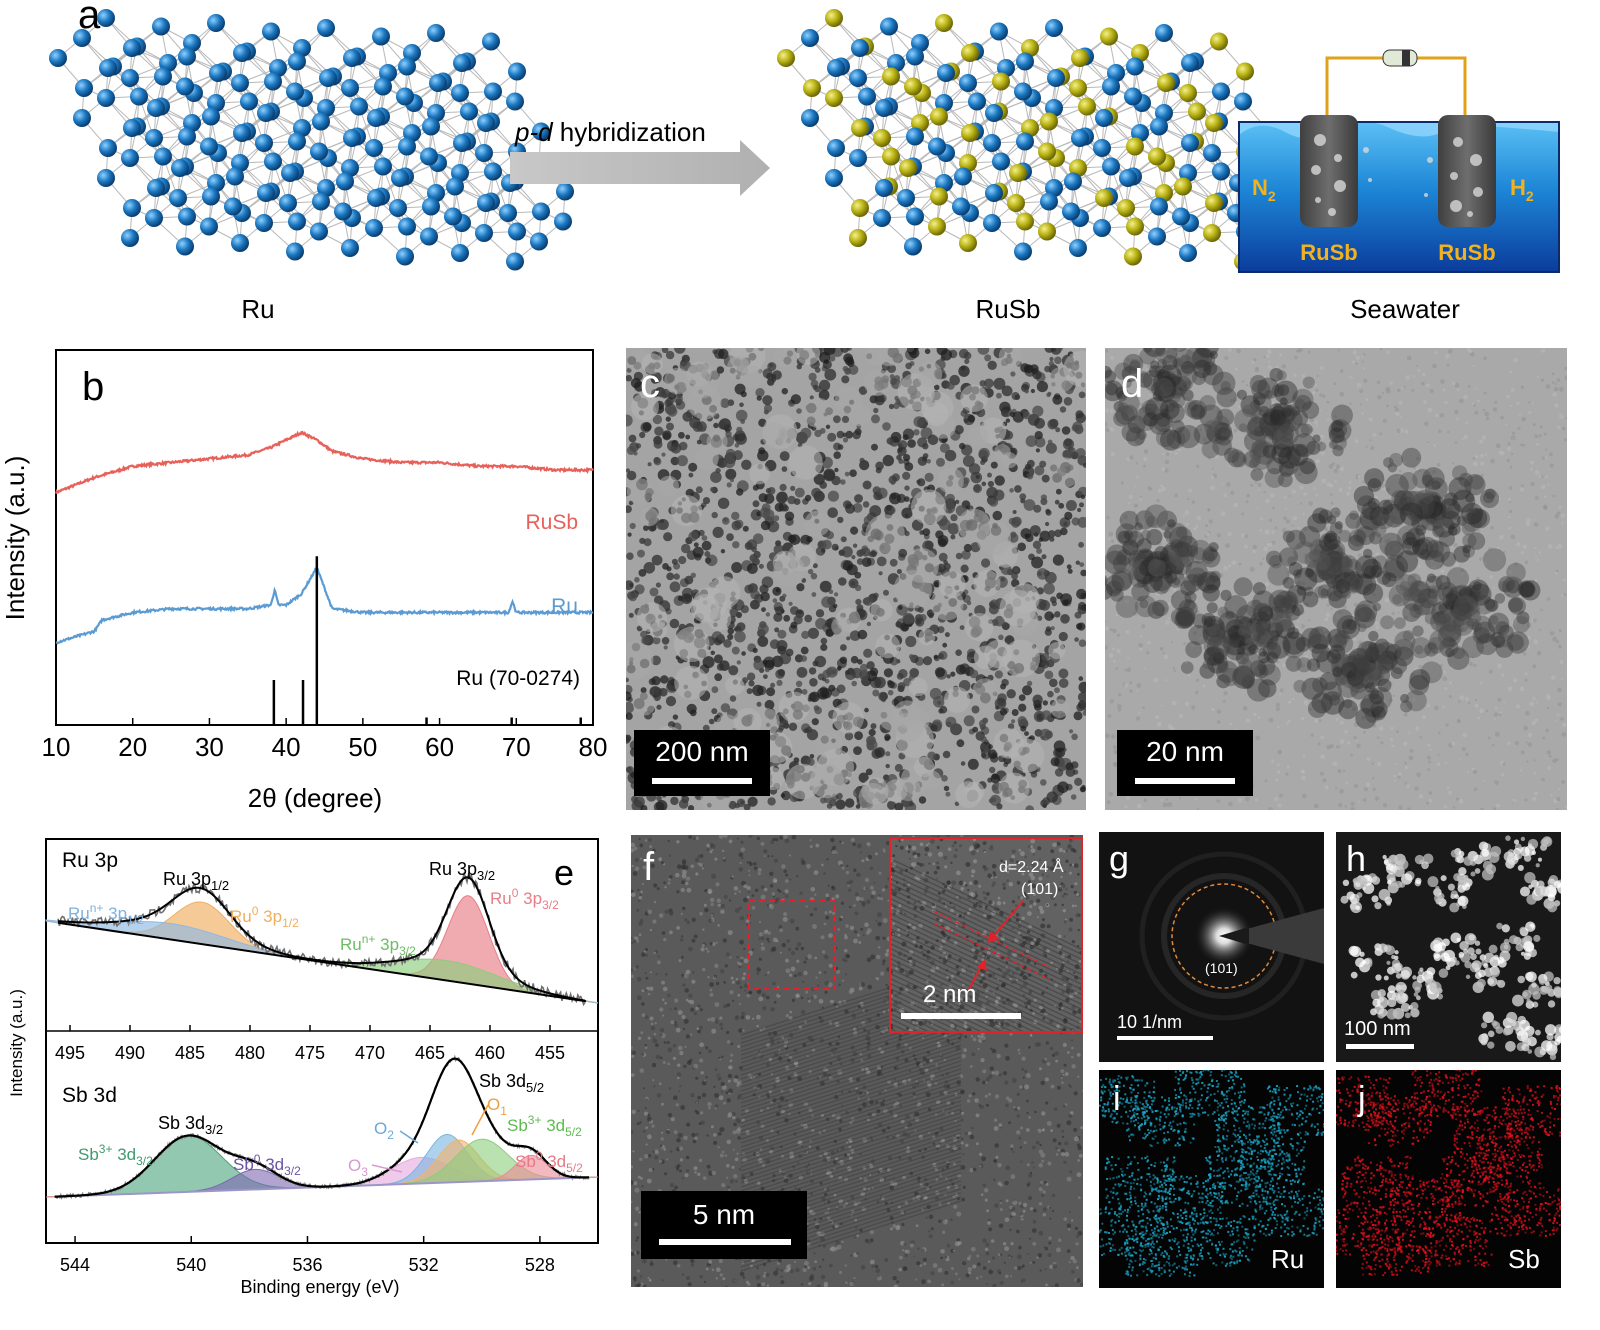 The image size is (1600, 1330). I want to click on ring-label: (101), so click(1221, 968).